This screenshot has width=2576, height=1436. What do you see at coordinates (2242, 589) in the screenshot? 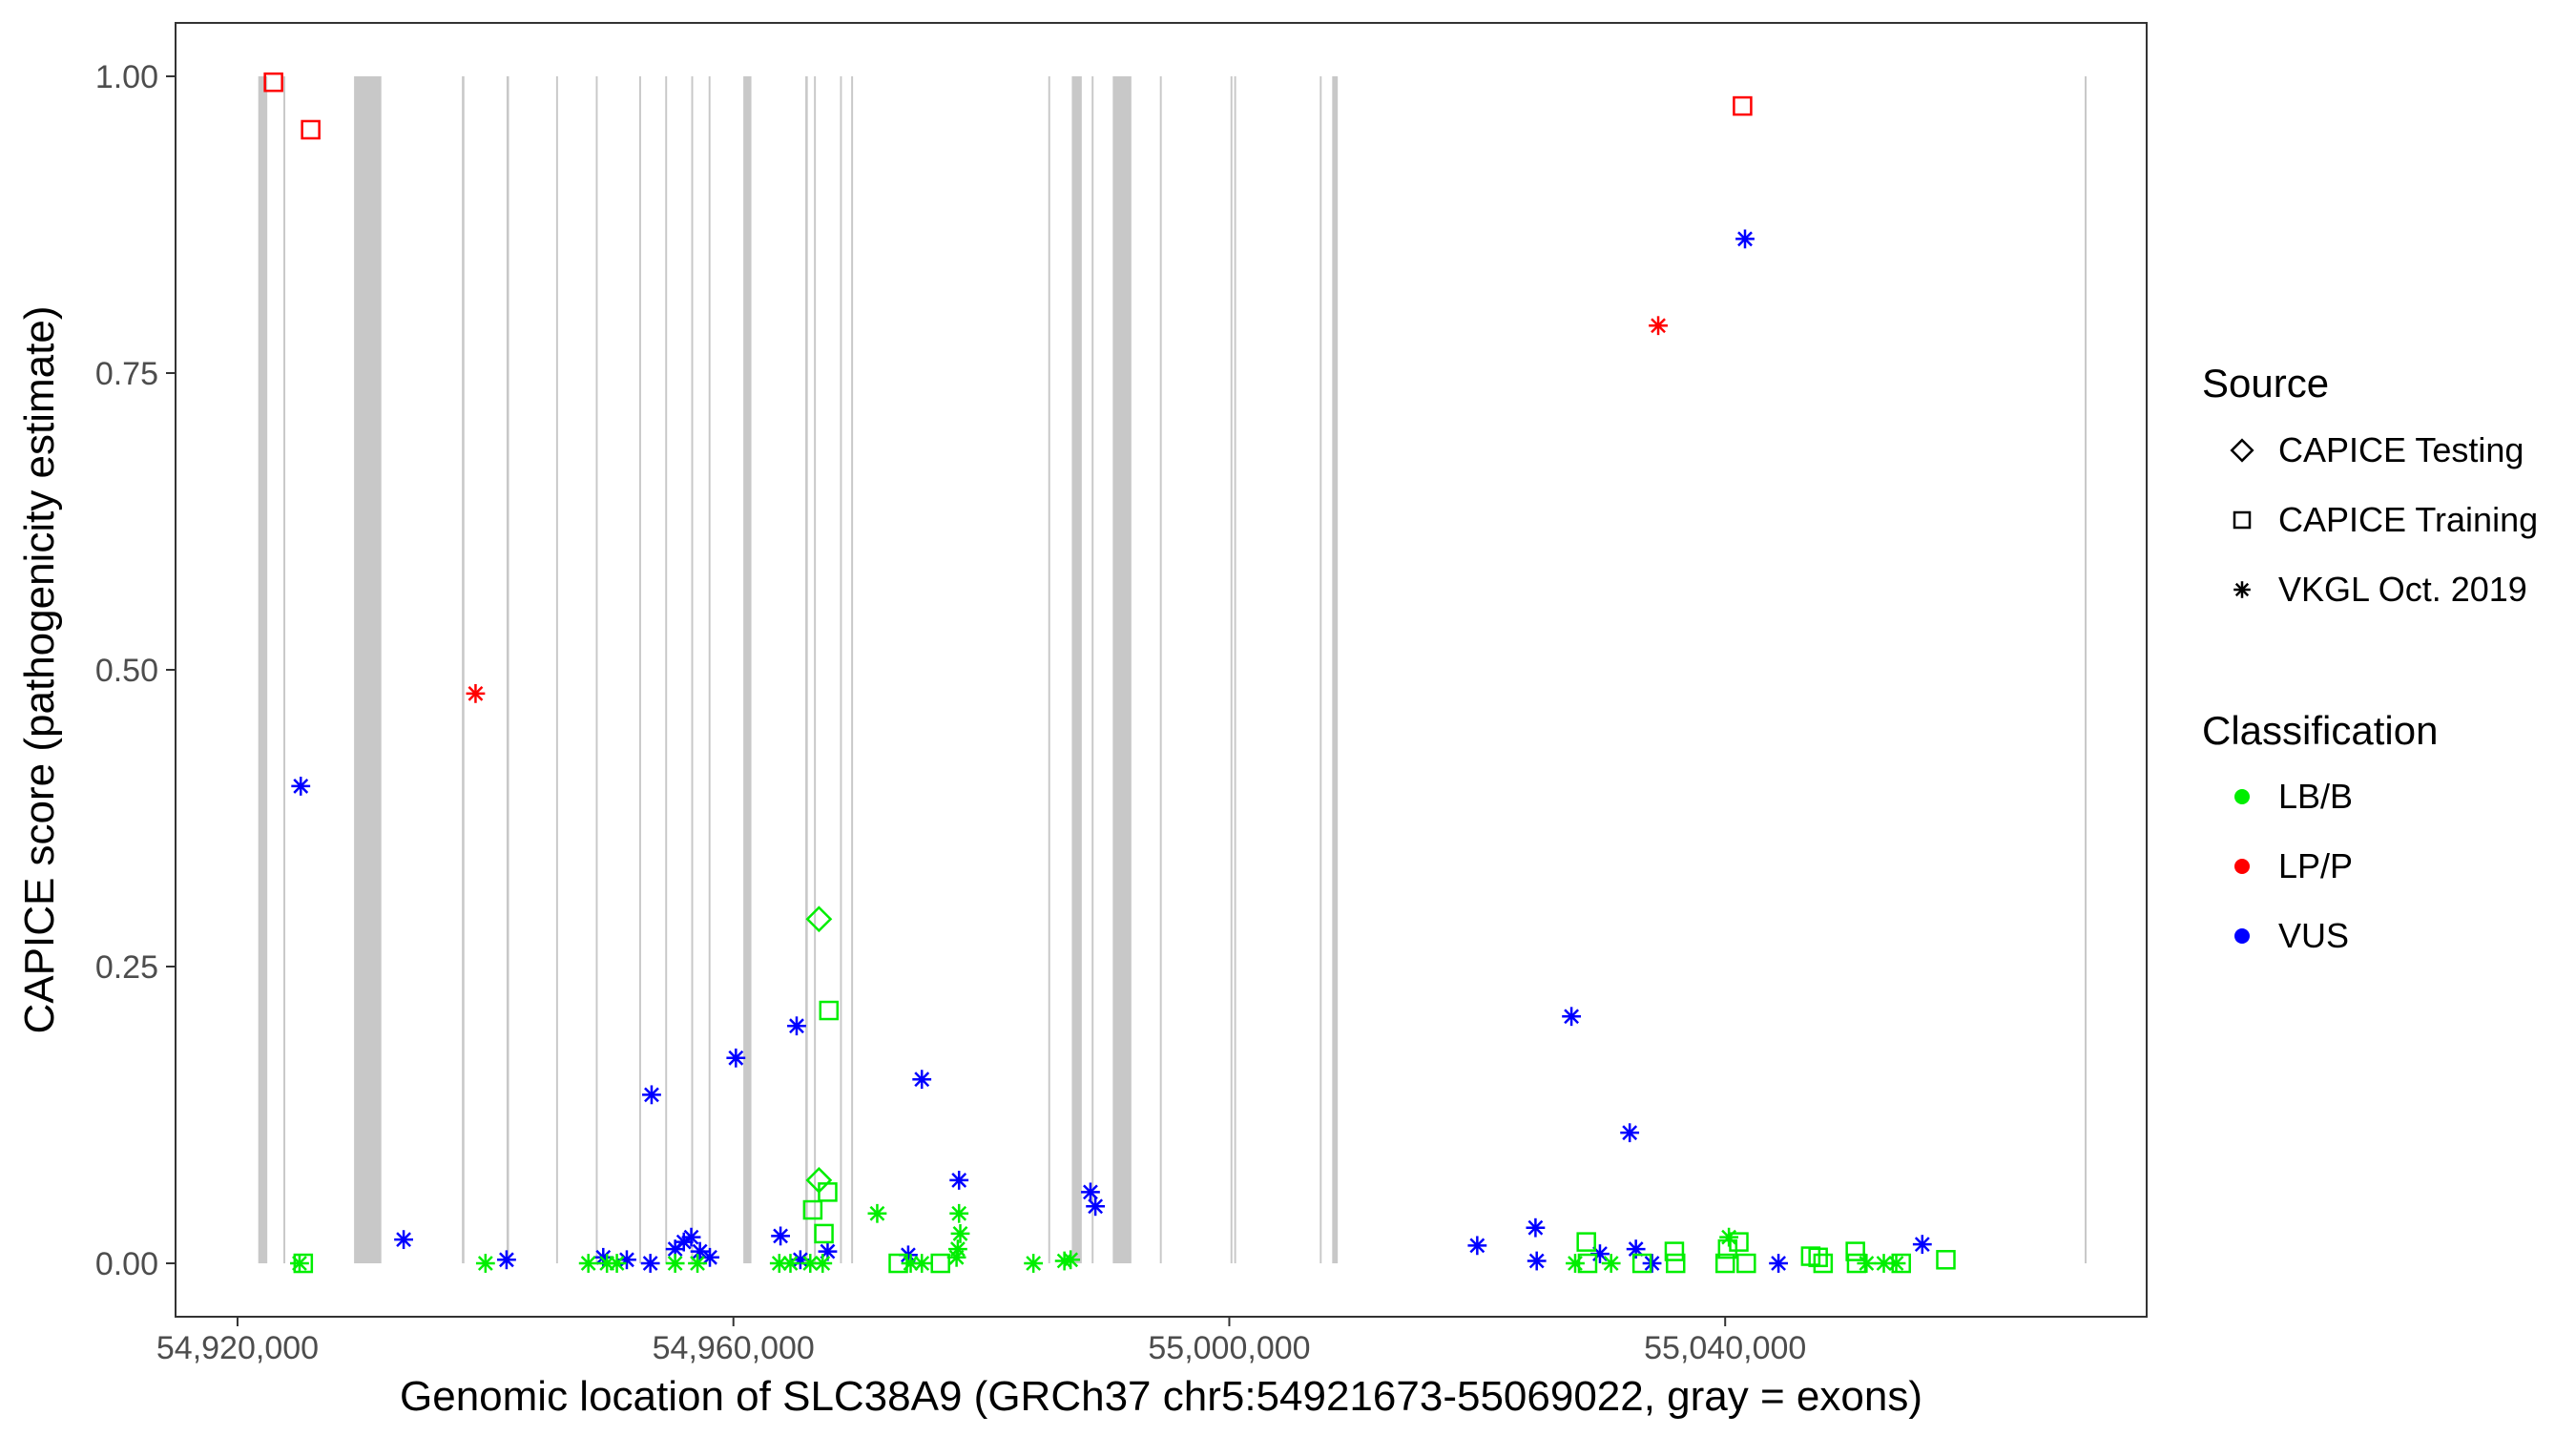
I see `legend-symbol-asterisk` at bounding box center [2242, 589].